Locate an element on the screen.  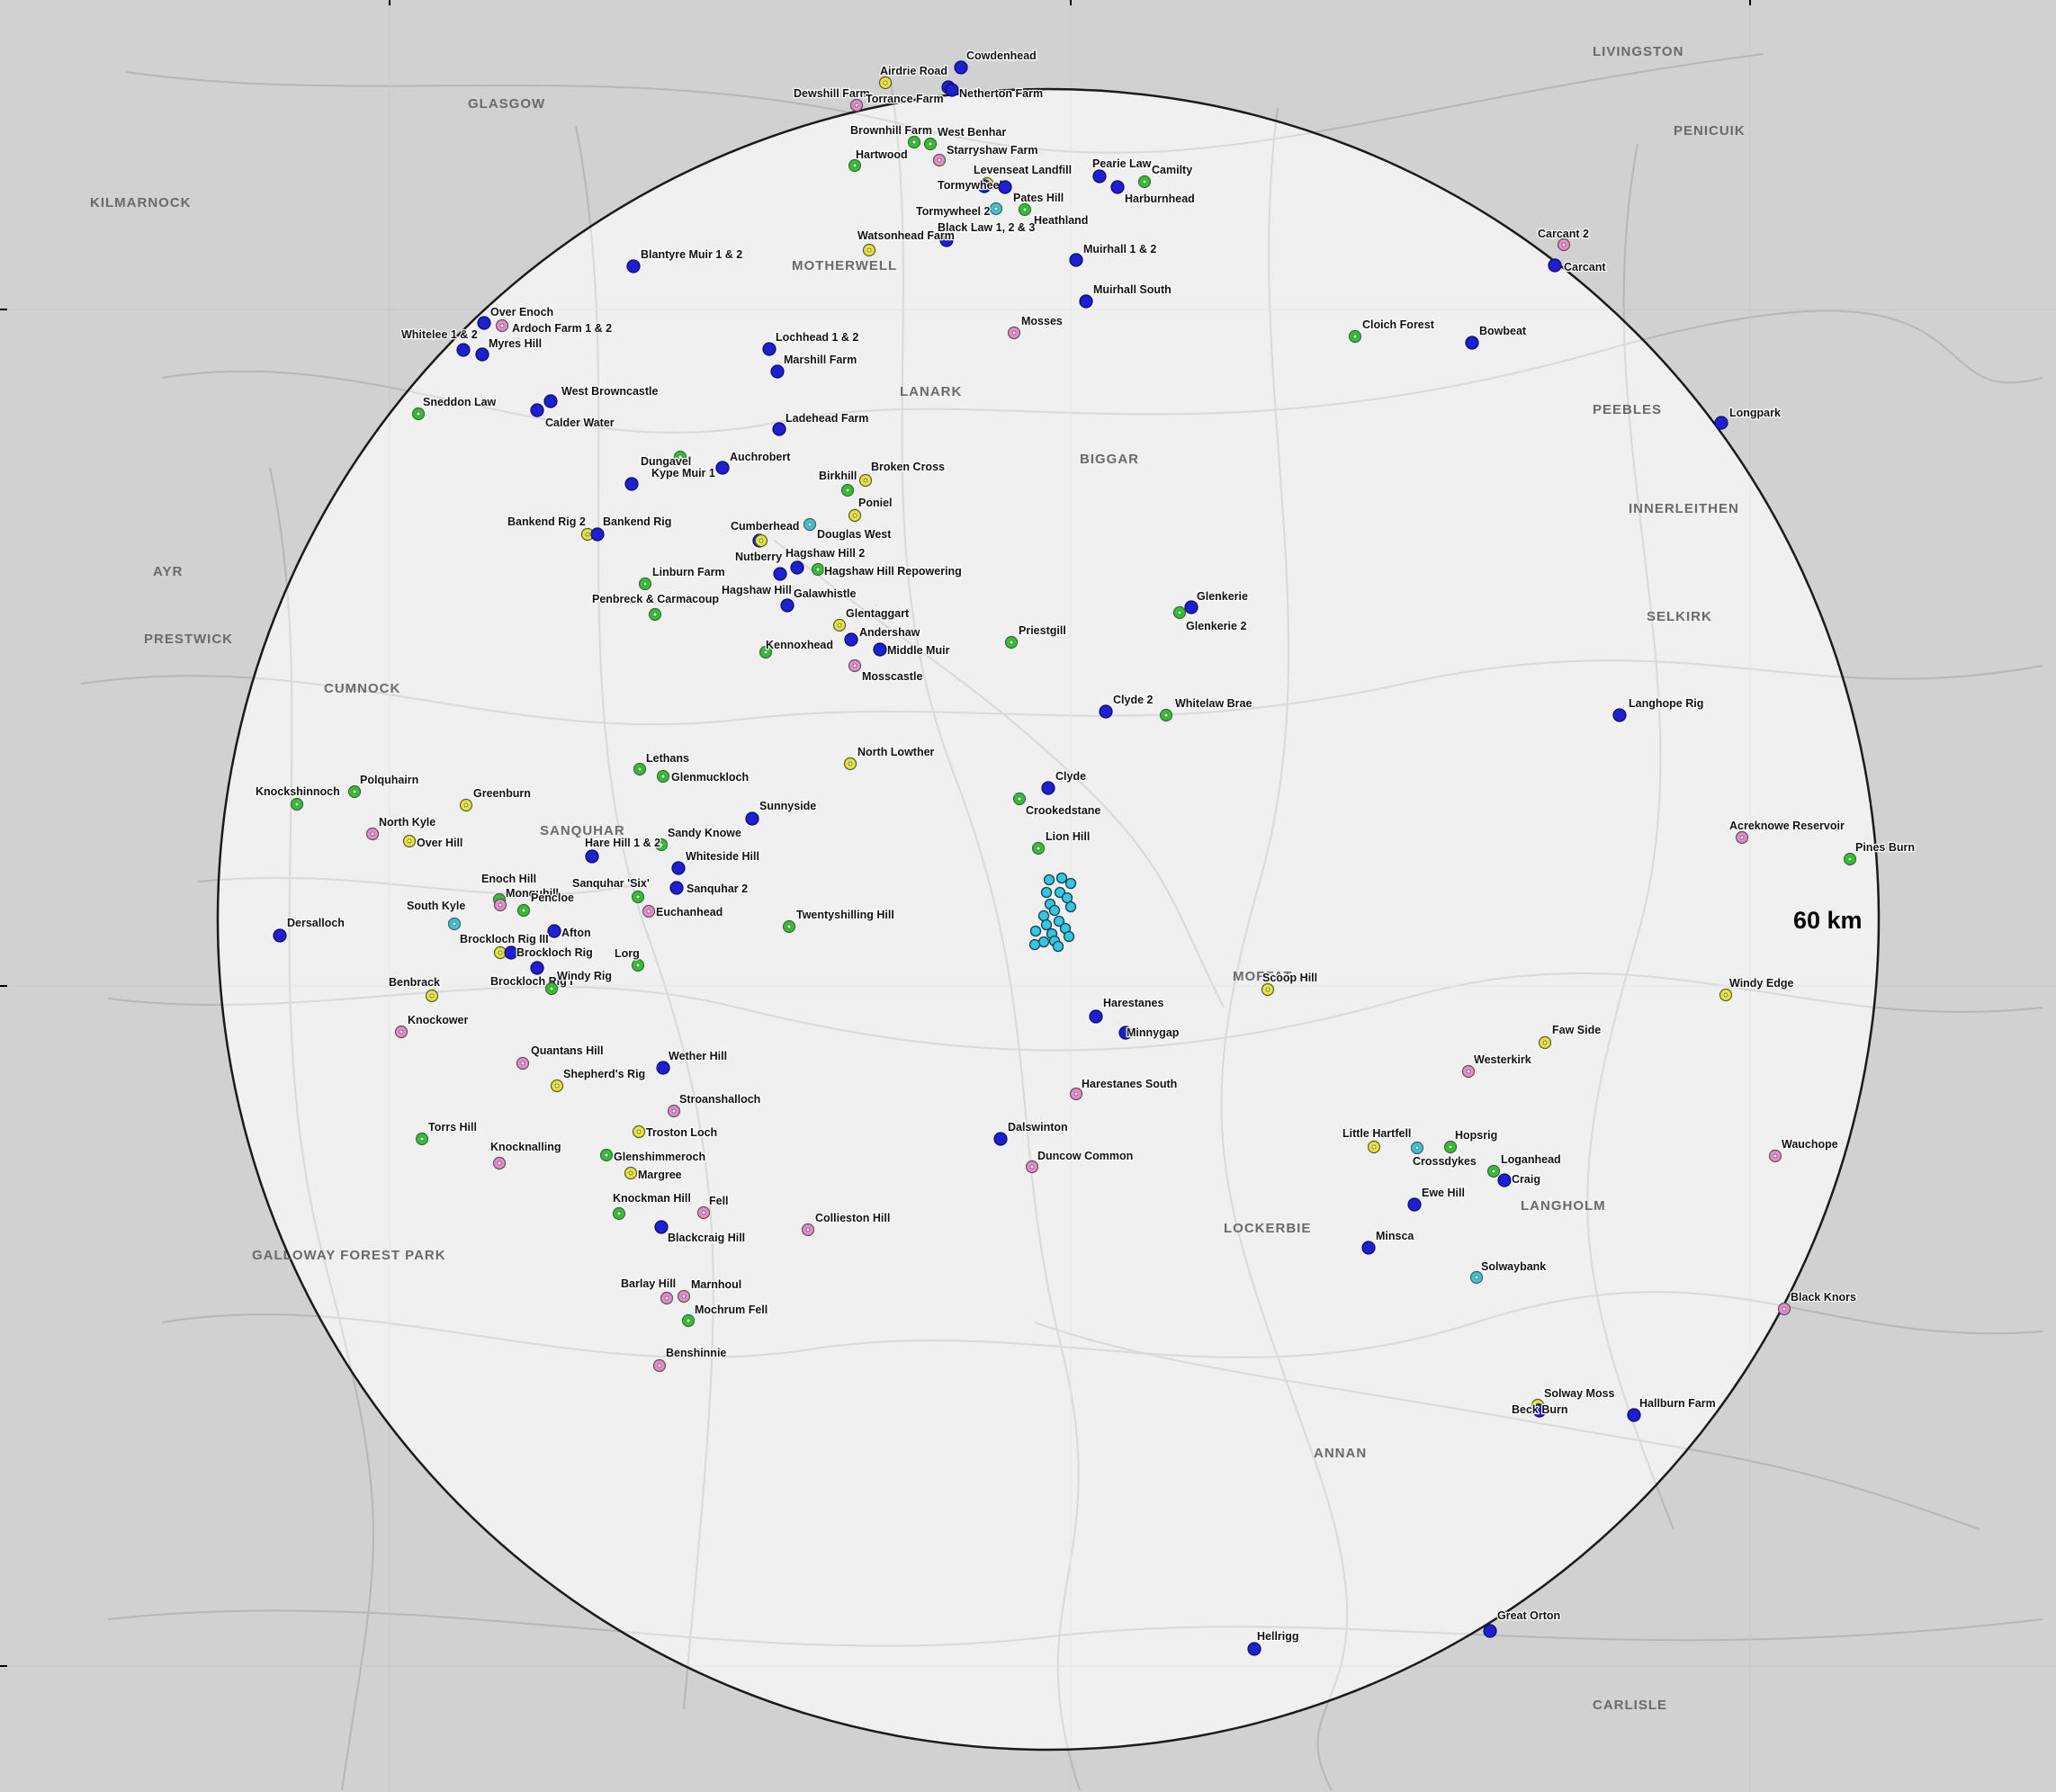
site-label: Knockower is located at coordinates (438, 1020).